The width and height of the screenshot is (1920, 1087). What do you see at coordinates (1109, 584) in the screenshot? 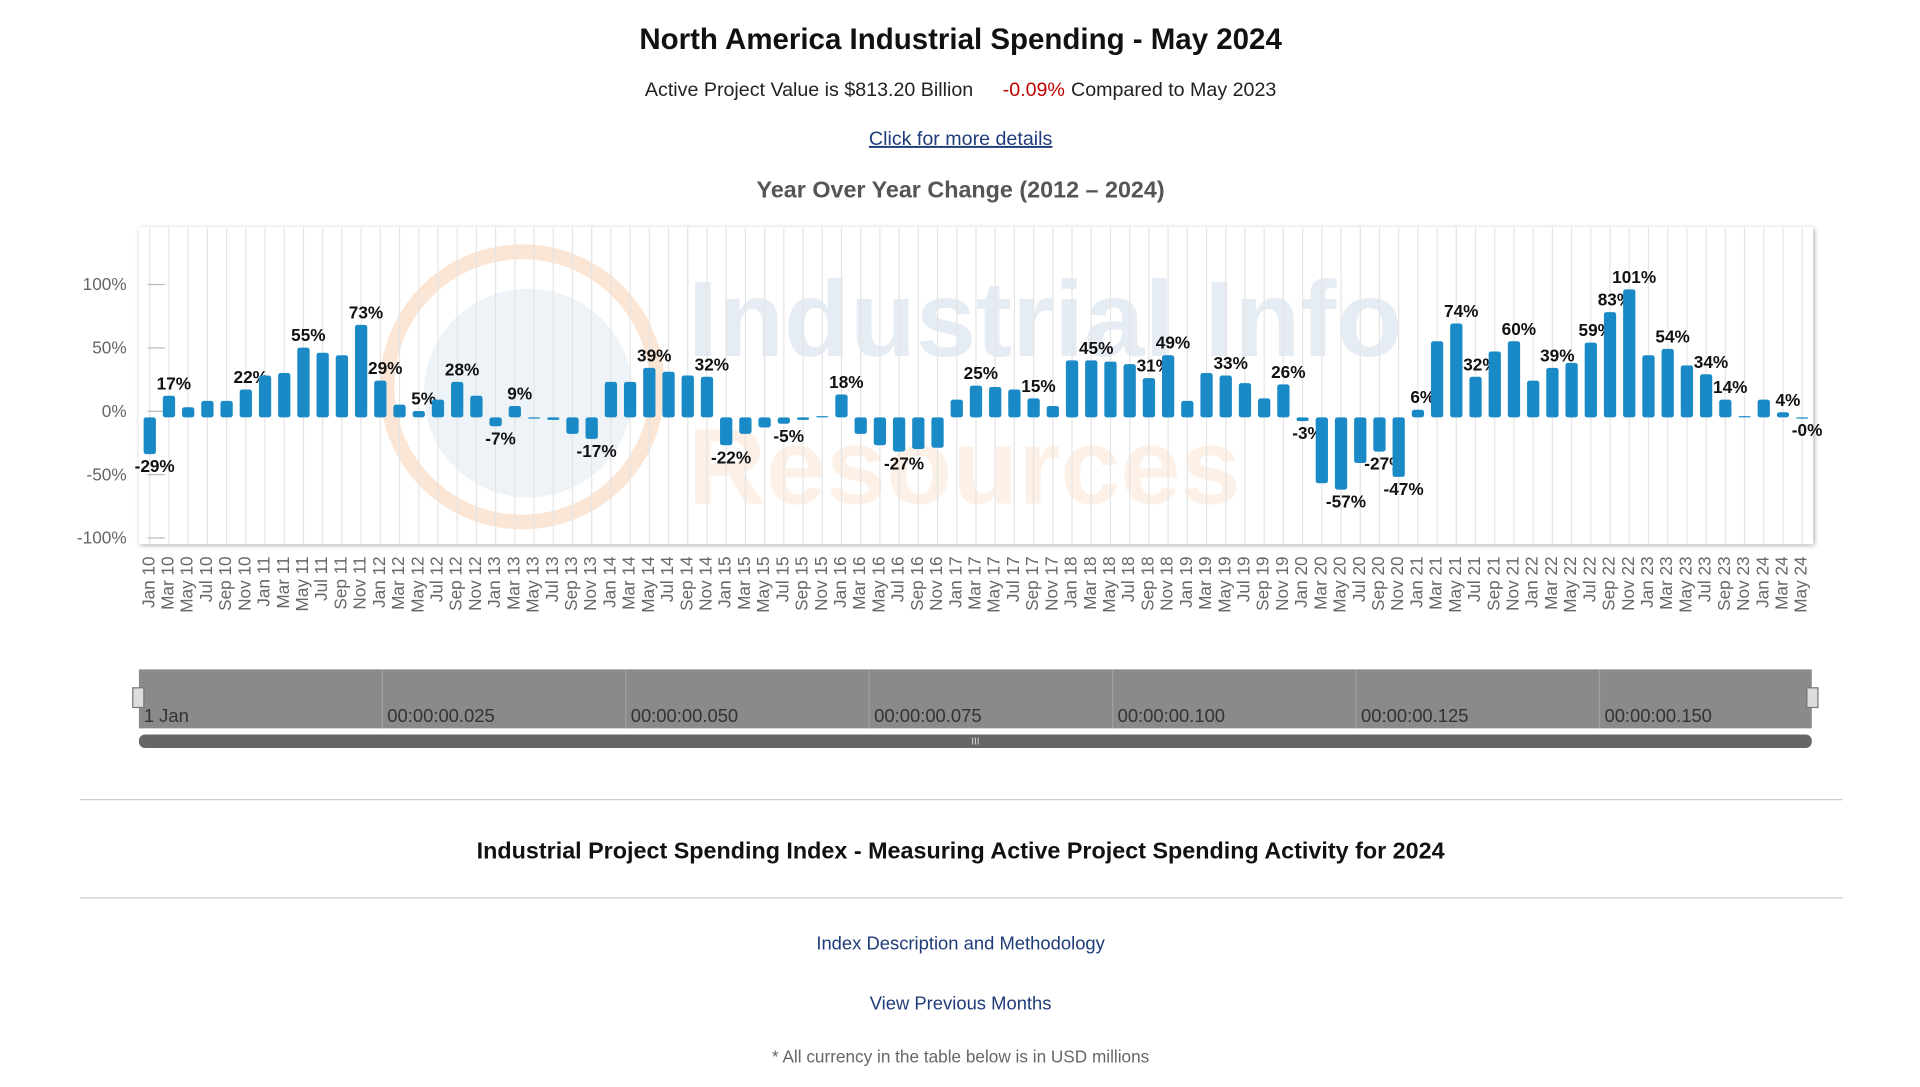
I see `x-tick-label: May 18` at bounding box center [1109, 584].